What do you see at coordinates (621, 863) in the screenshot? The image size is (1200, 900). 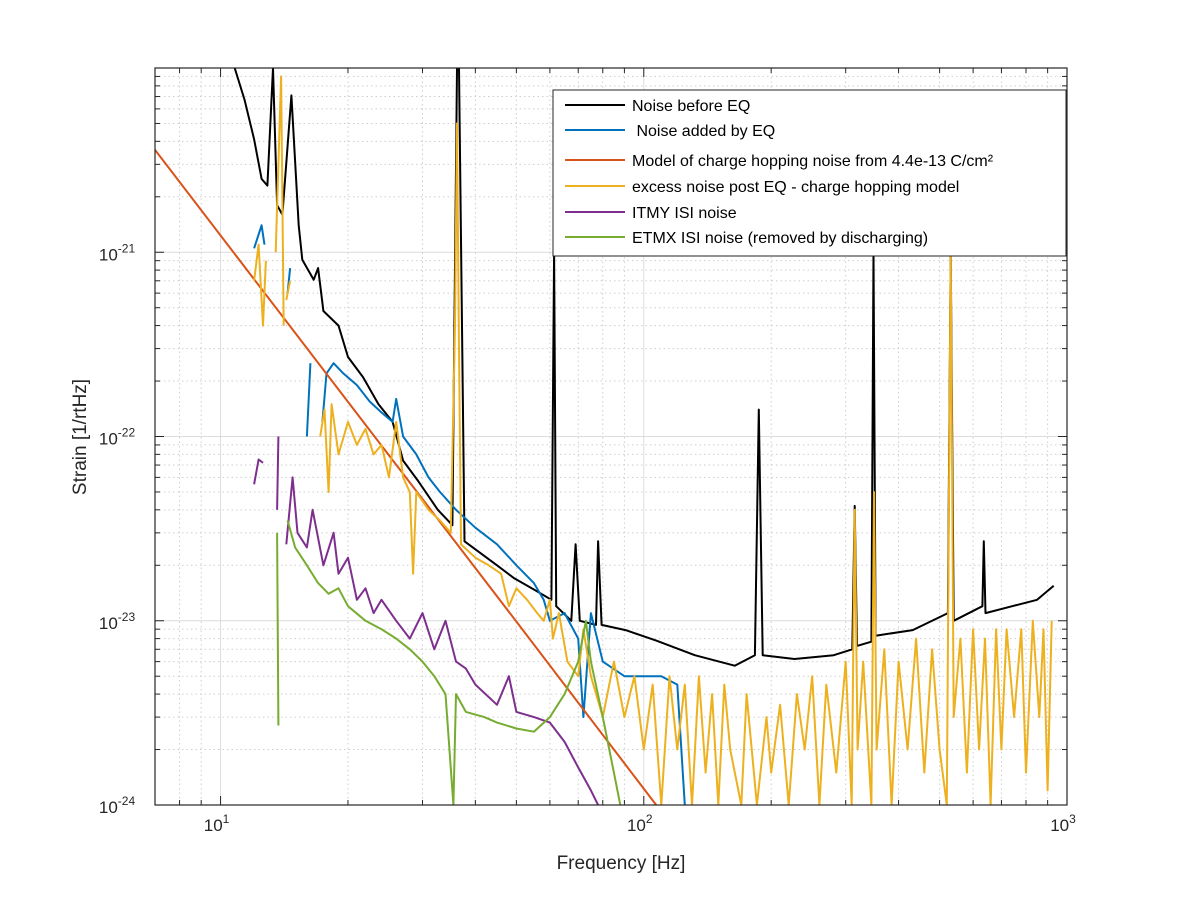 I see `x-axis-label: Frequency [Hz]` at bounding box center [621, 863].